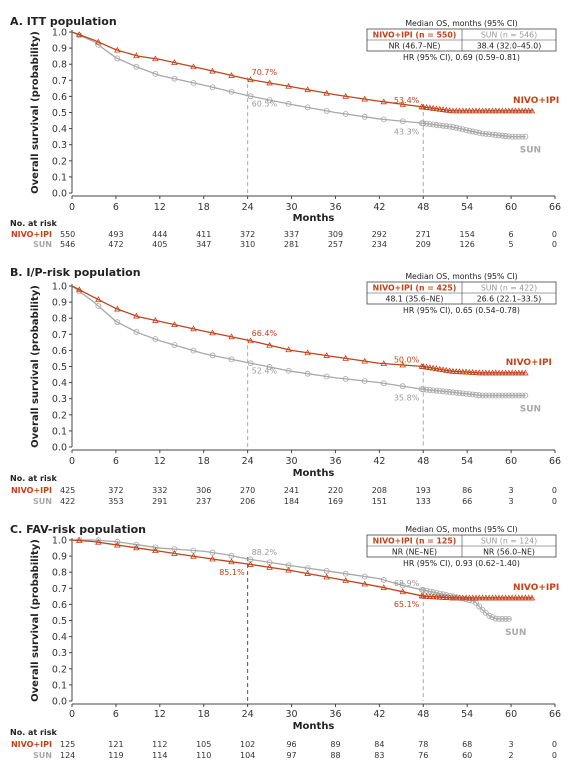 The width and height of the screenshot is (568, 775). Describe the element at coordinates (314, 218) in the screenshot. I see `x-axis-label: Months` at that location.